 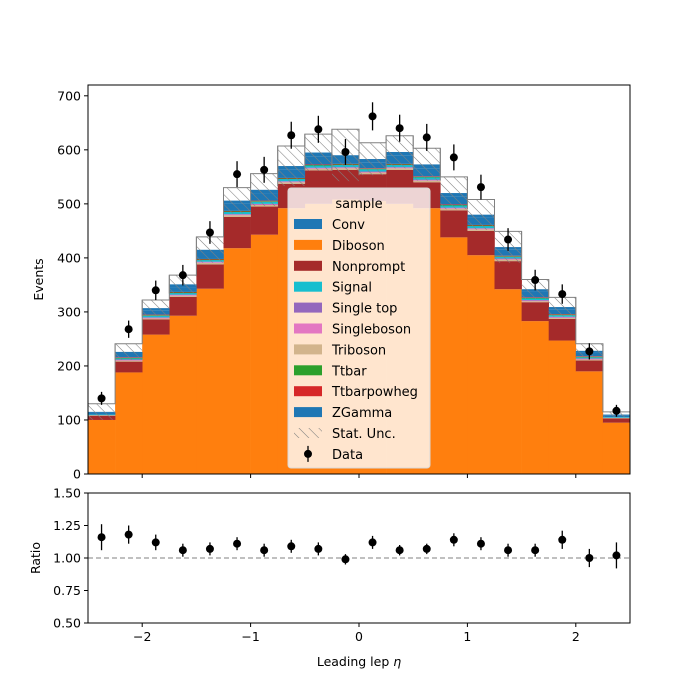 I want to click on x-axis-label-text: Leading lep, so click(x=355, y=661).